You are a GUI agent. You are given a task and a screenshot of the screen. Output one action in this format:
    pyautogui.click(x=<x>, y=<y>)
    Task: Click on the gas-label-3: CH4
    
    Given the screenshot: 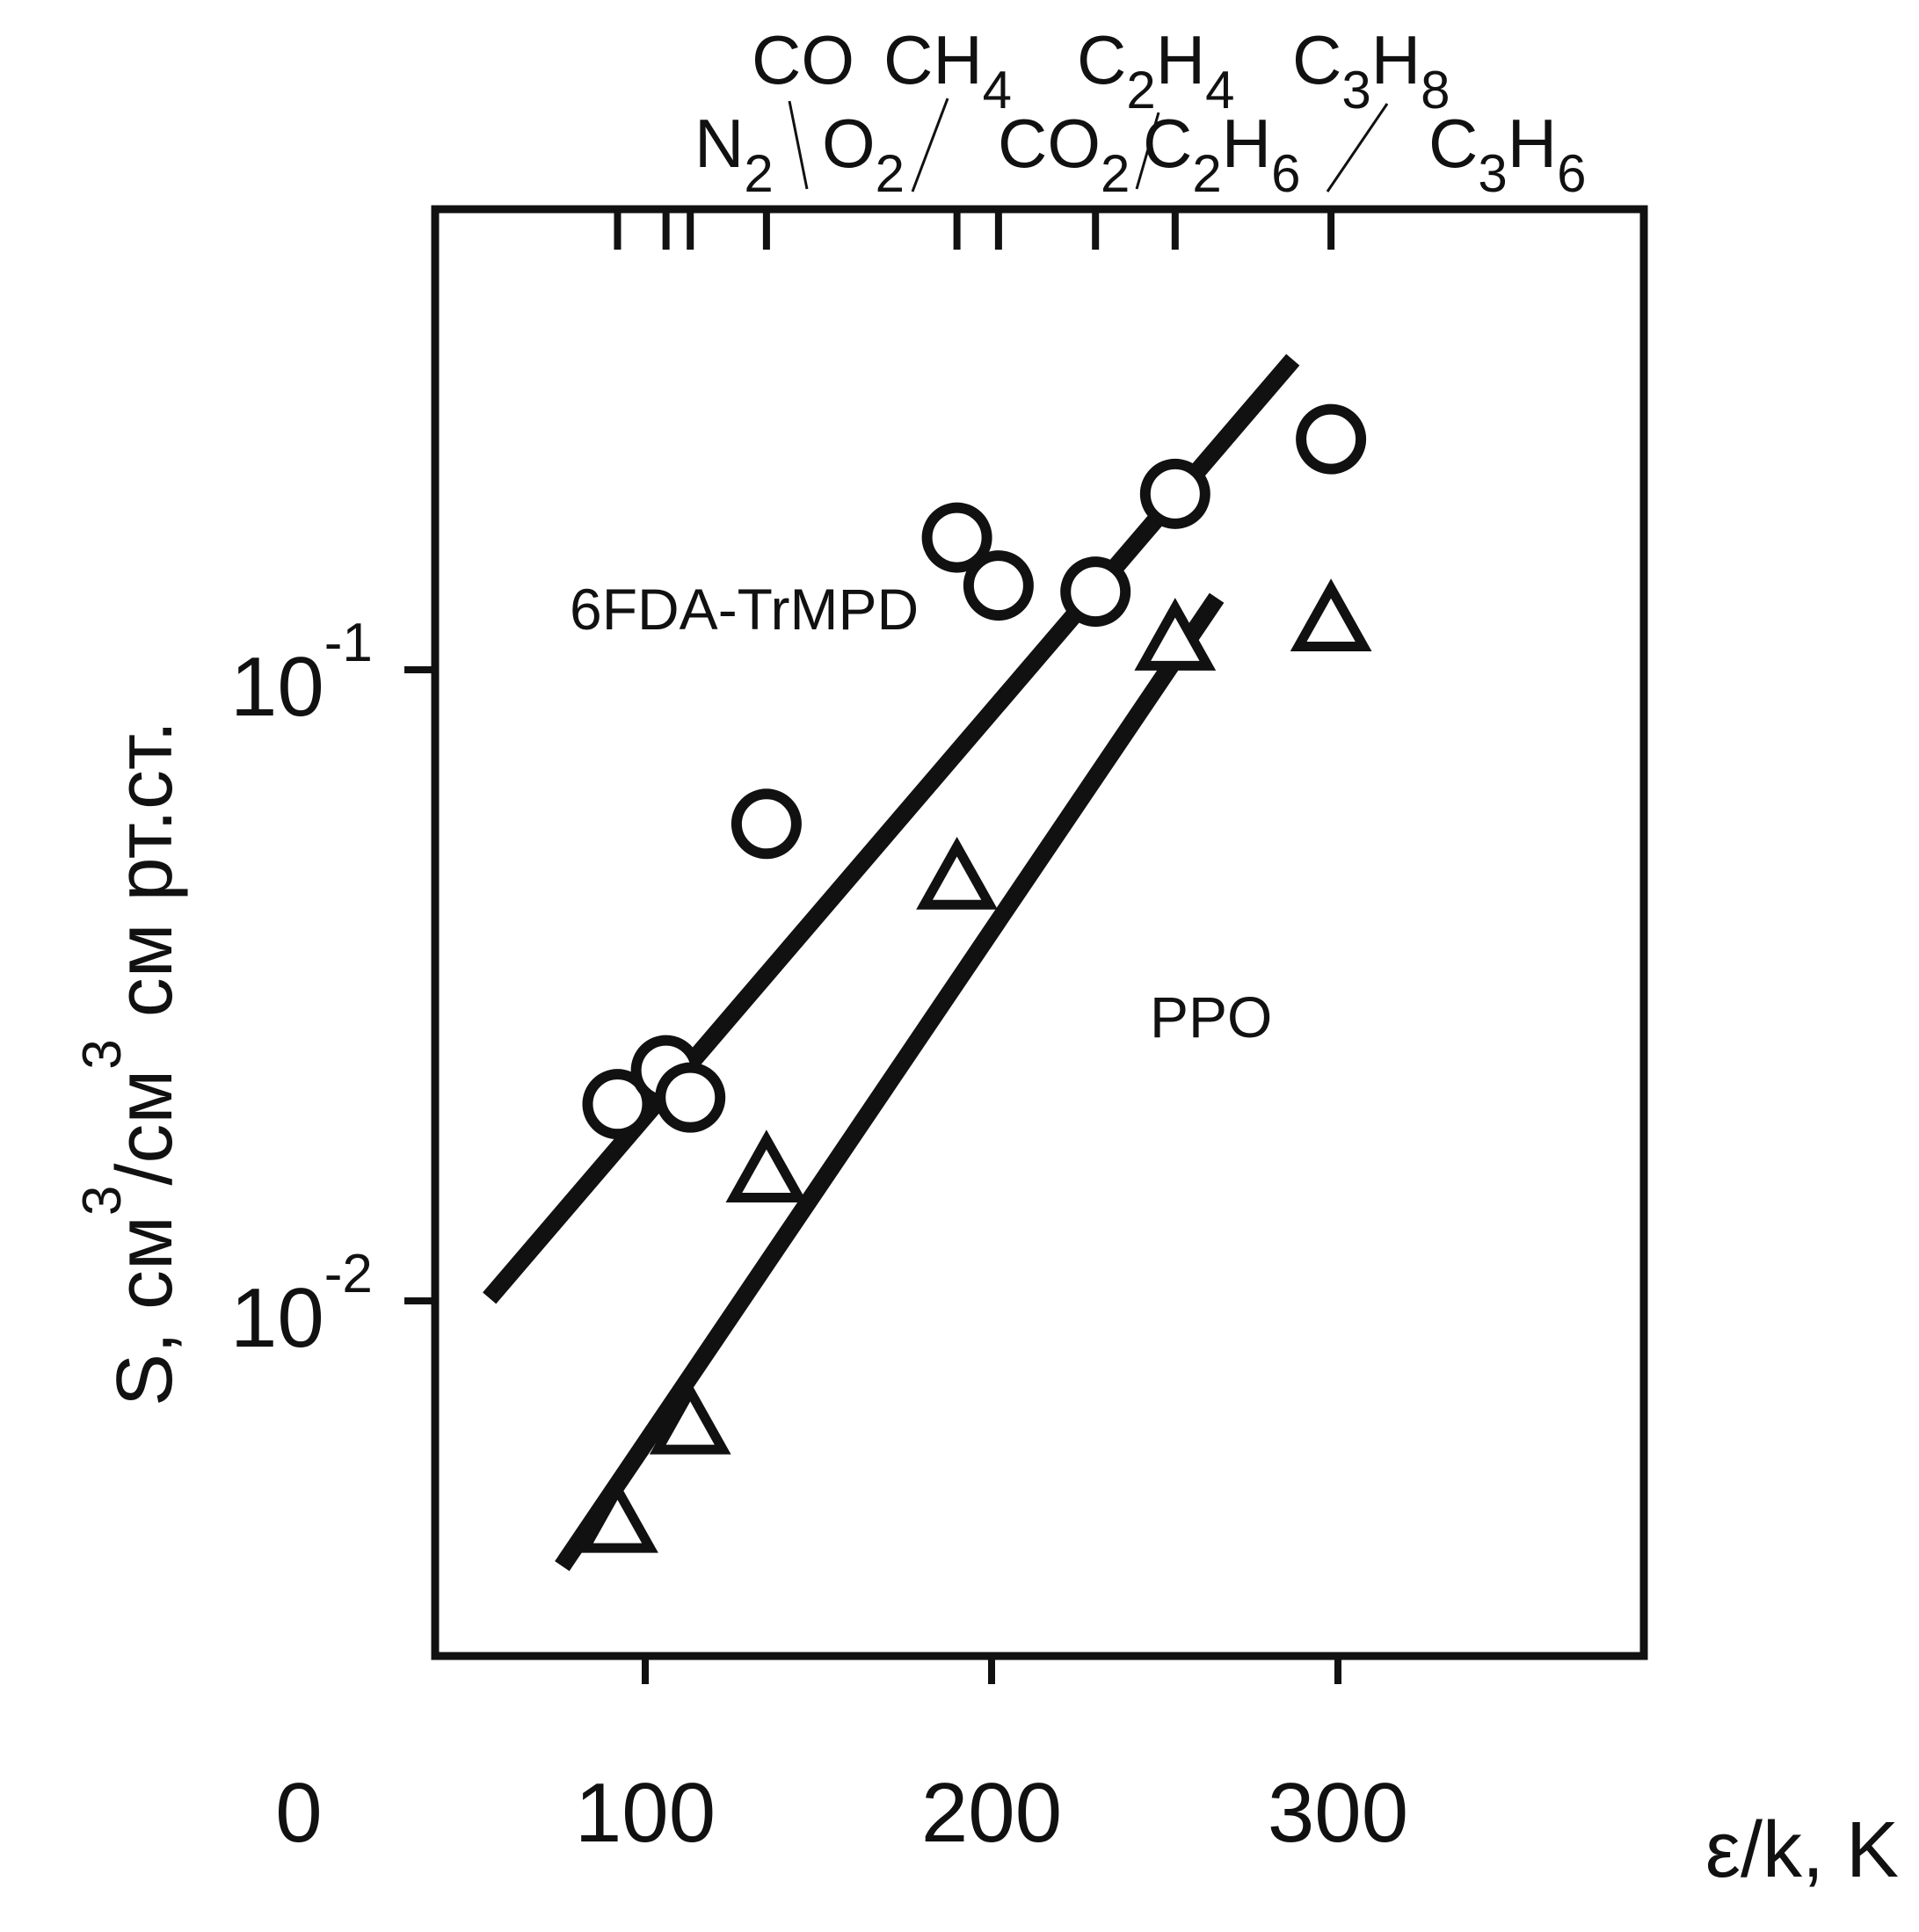 What is the action you would take?
    pyautogui.click(x=947, y=70)
    